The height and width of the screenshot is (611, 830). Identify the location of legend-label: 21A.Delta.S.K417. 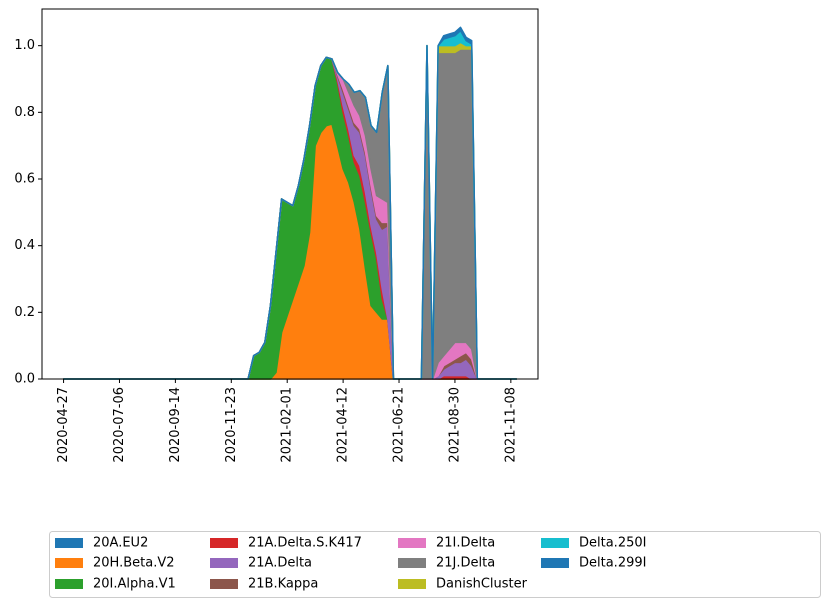
(305, 543).